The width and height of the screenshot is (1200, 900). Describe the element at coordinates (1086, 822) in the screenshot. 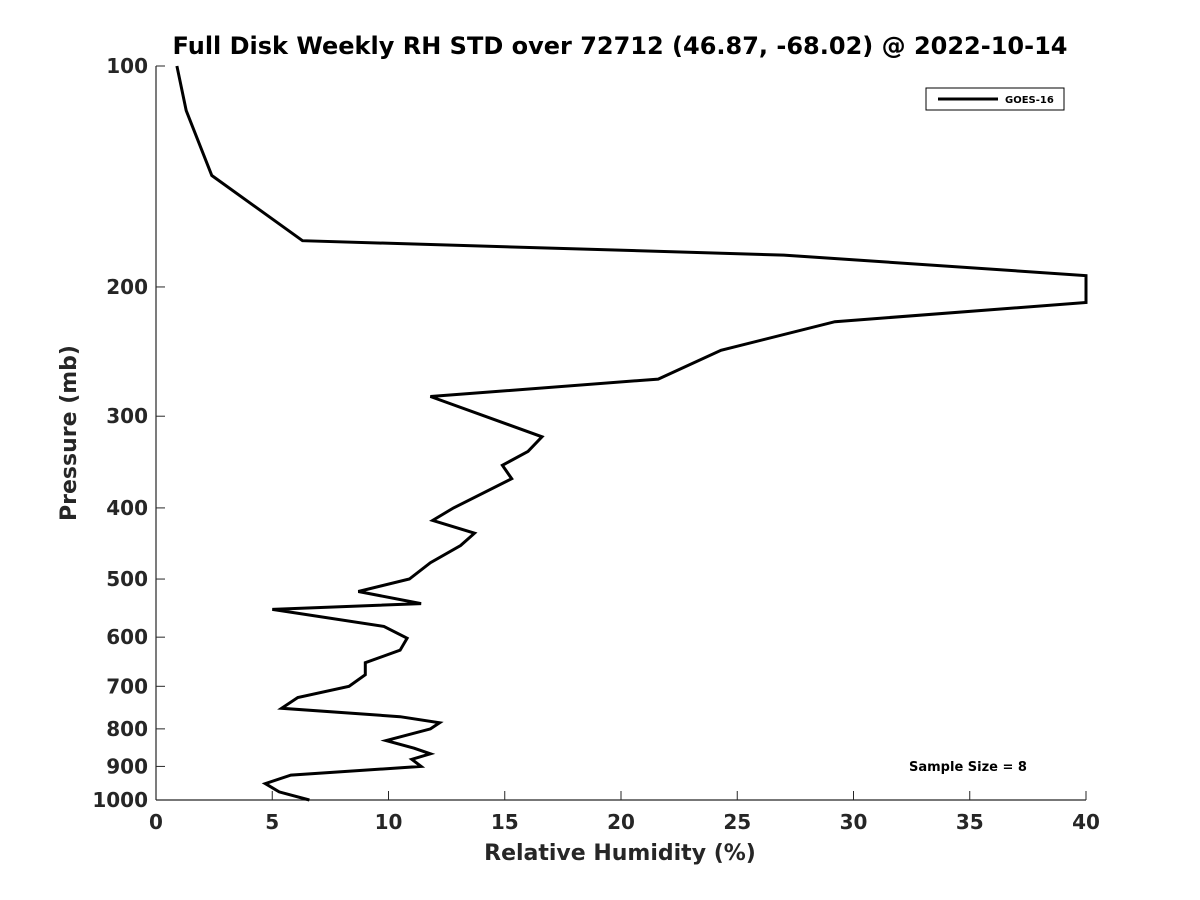

I see `x-tick-label: 40` at that location.